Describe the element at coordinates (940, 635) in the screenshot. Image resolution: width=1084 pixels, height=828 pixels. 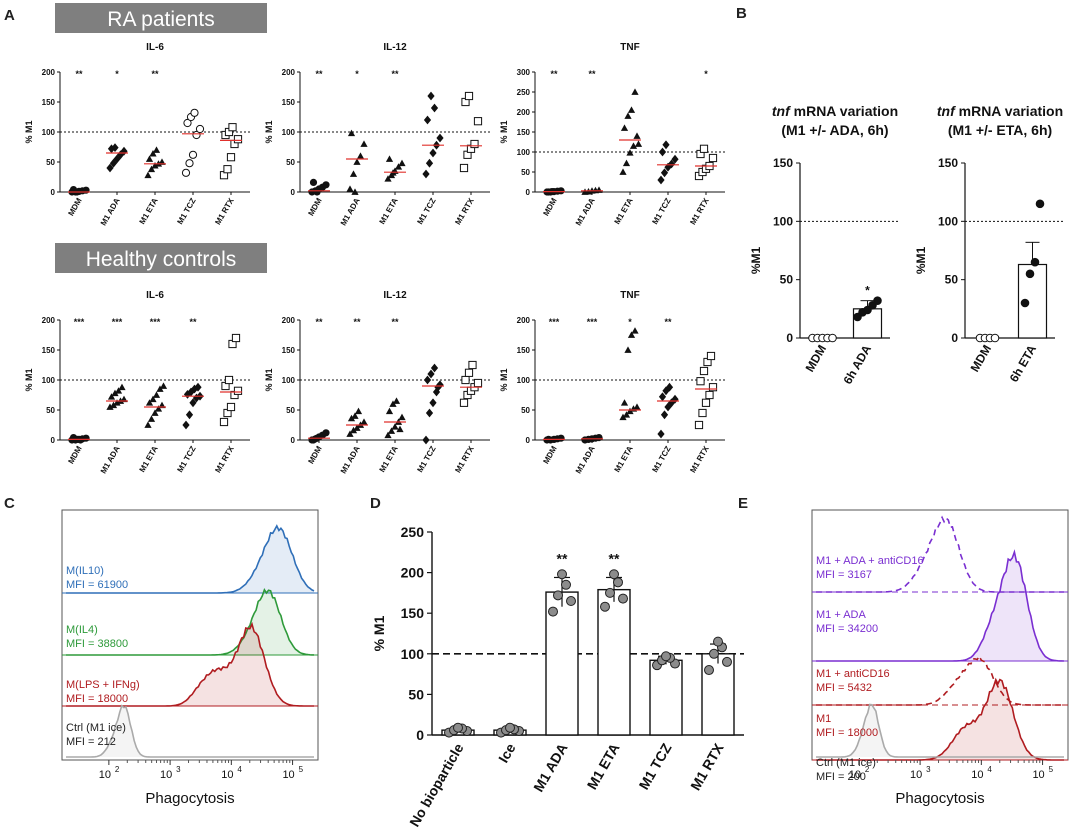
I see `plot-frame` at that location.